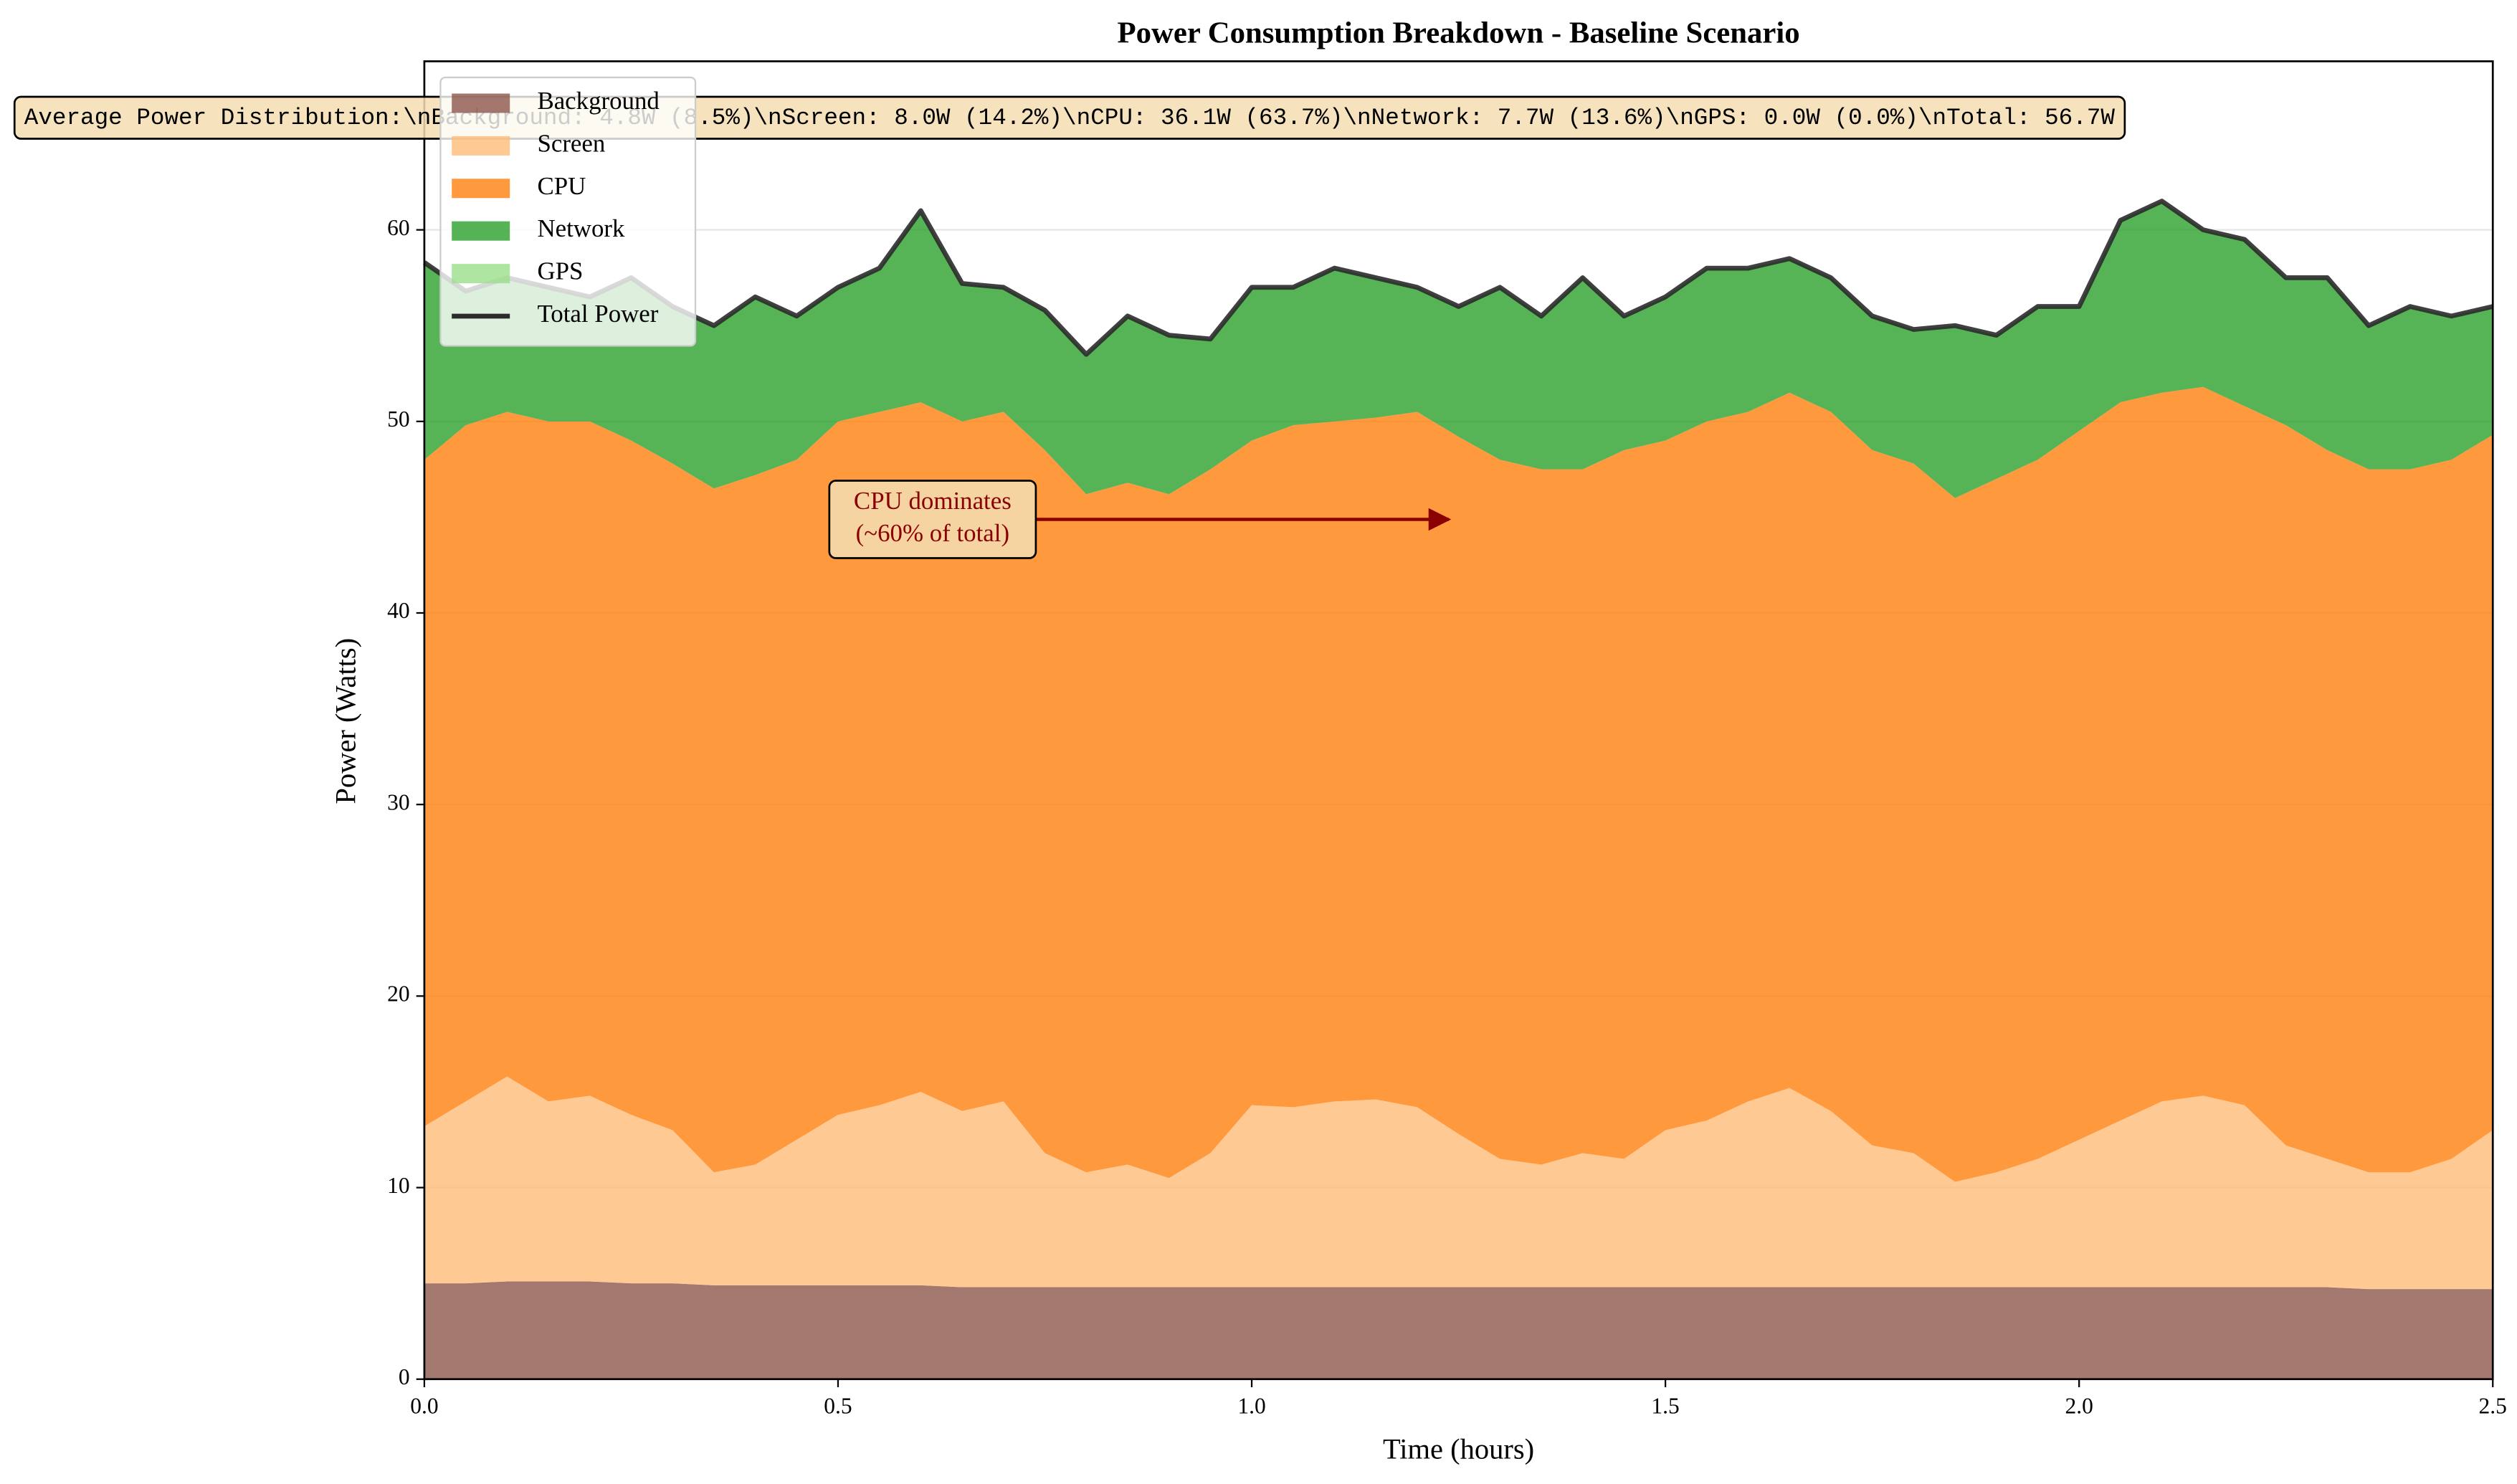  Describe the element at coordinates (560, 271) in the screenshot. I see `legend-label: GPS` at that location.